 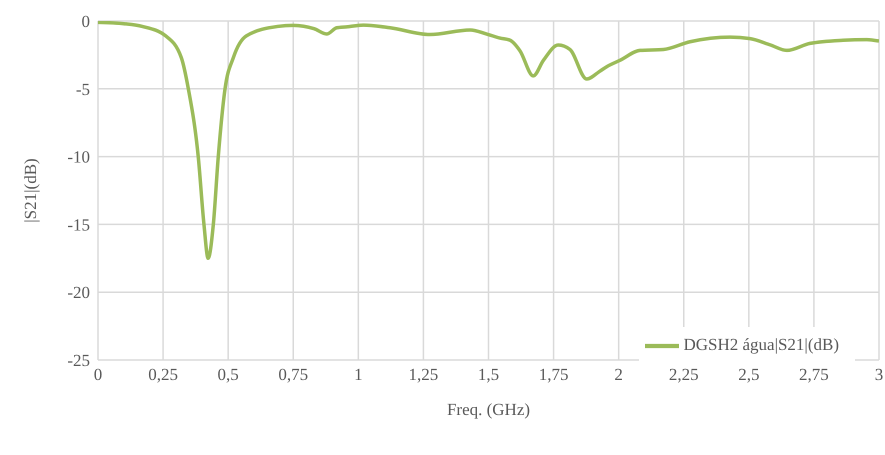 What do you see at coordinates (30, 190) in the screenshot?
I see `y-axis-title: |S21|(dB)` at bounding box center [30, 190].